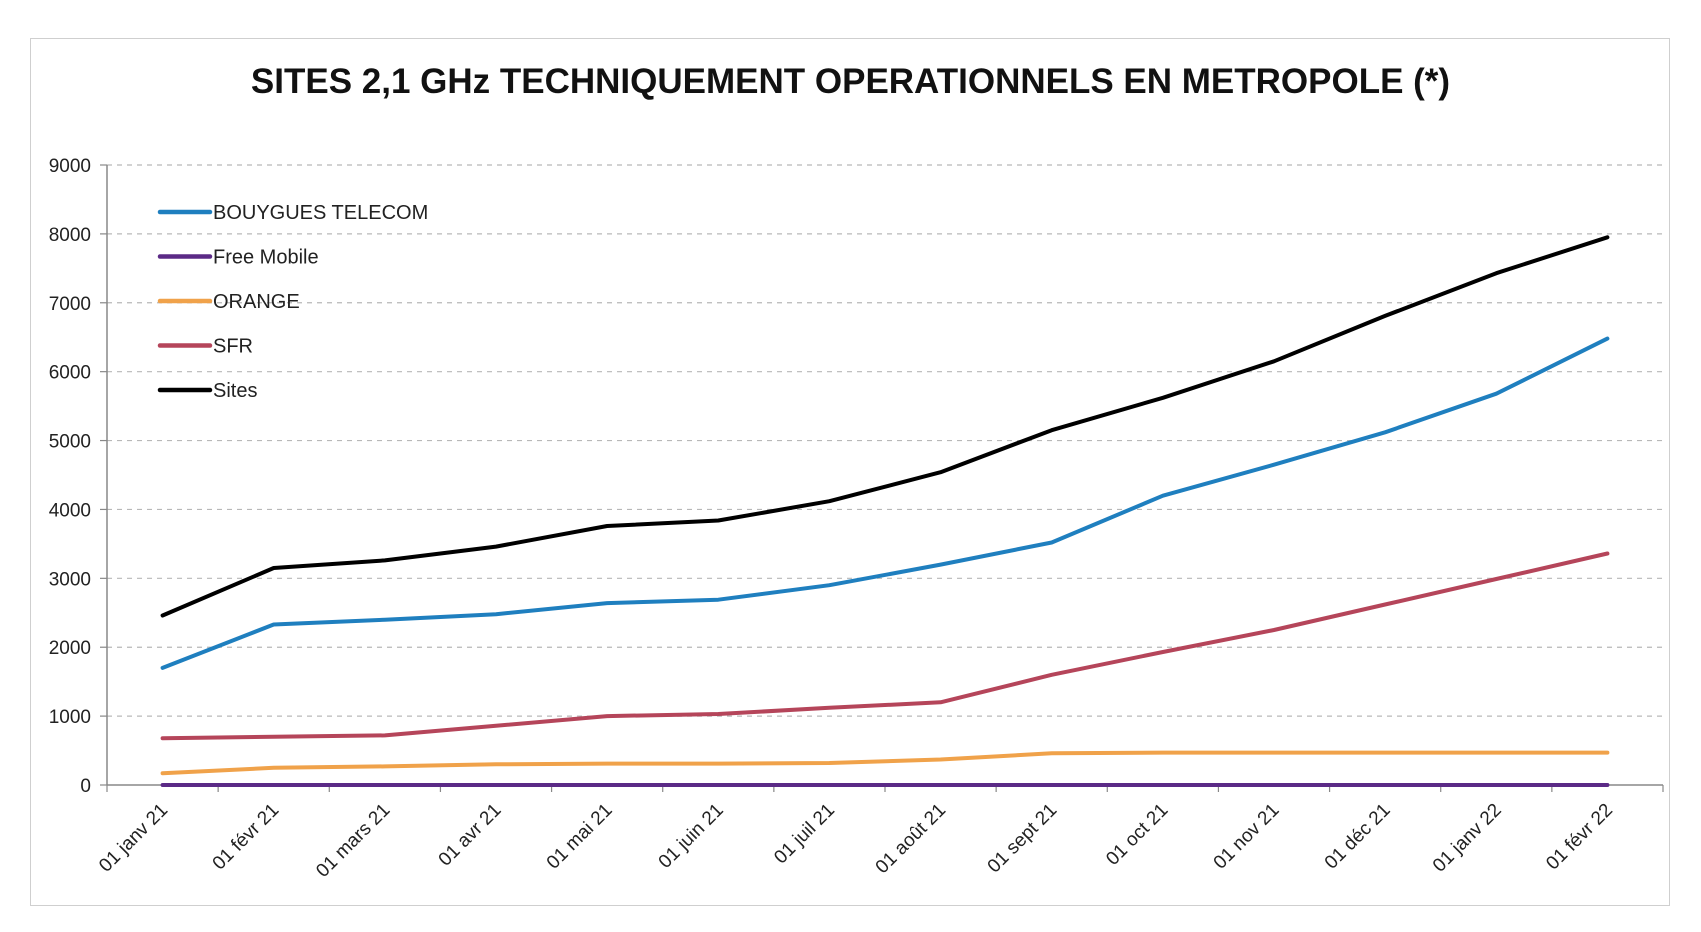 The image size is (1701, 932). Describe the element at coordinates (70, 442) in the screenshot. I see `y-tick-label: 5000` at that location.